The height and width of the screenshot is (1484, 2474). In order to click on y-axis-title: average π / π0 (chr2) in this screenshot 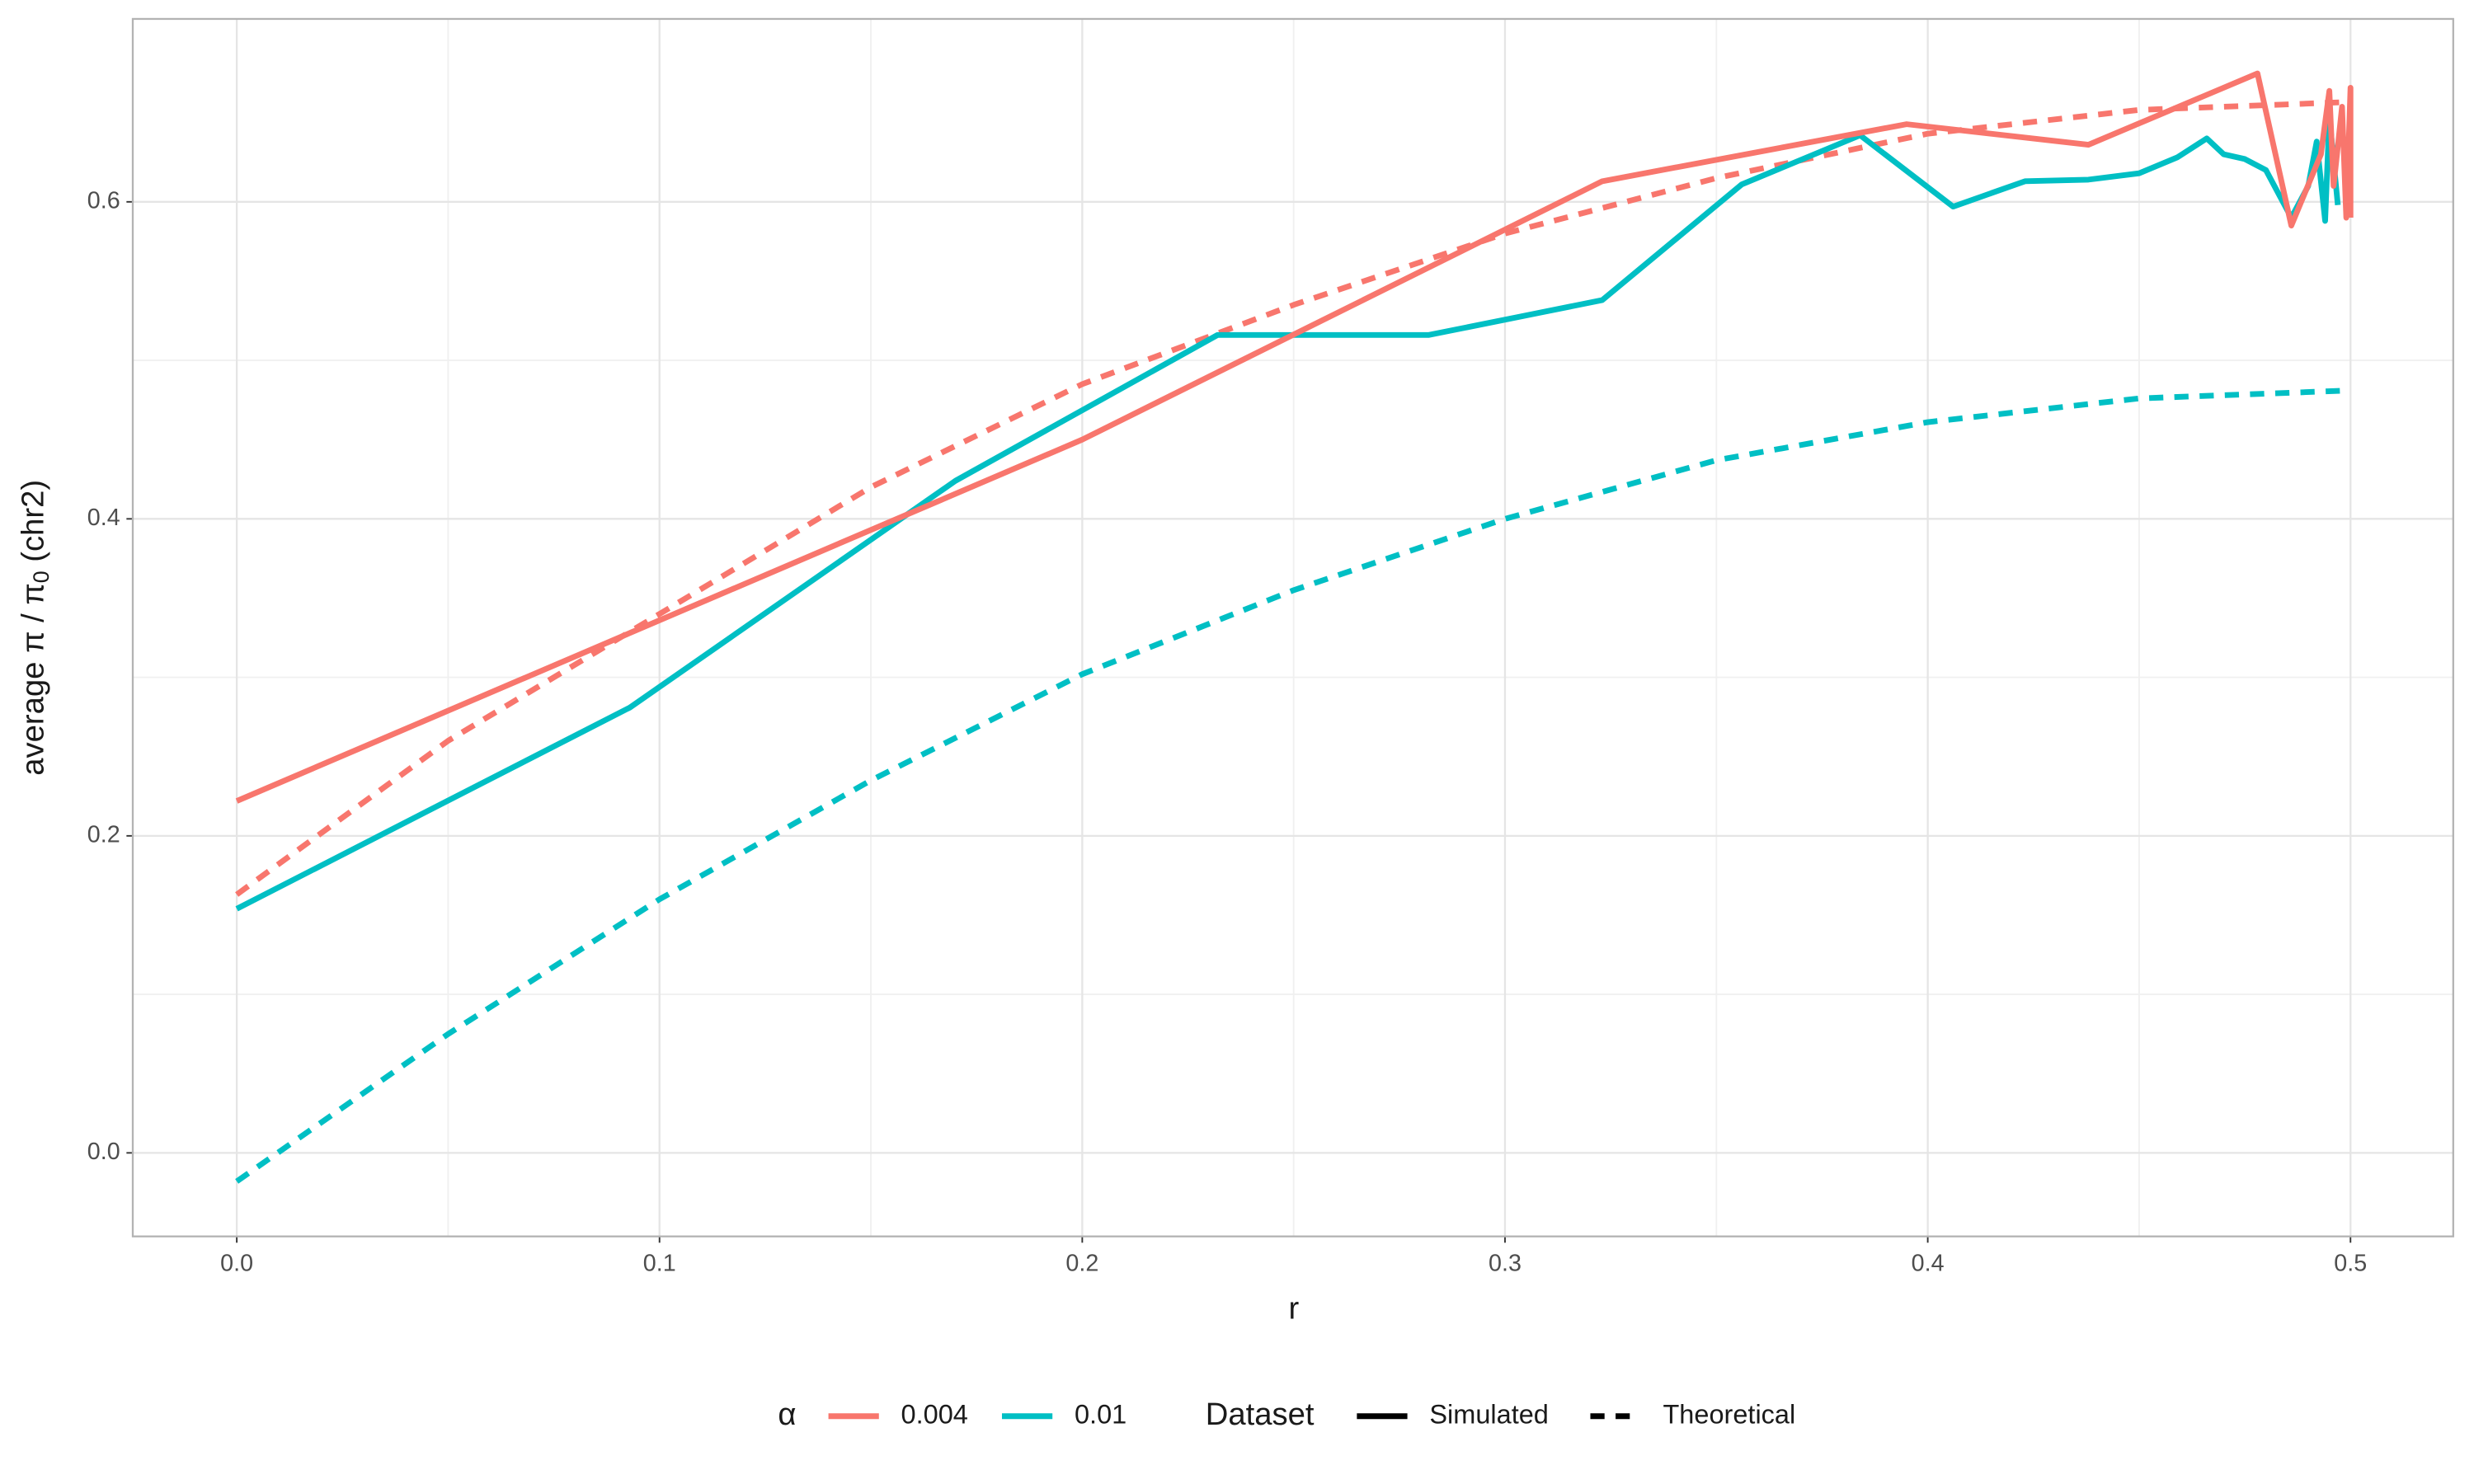, I will do `click(35, 628)`.